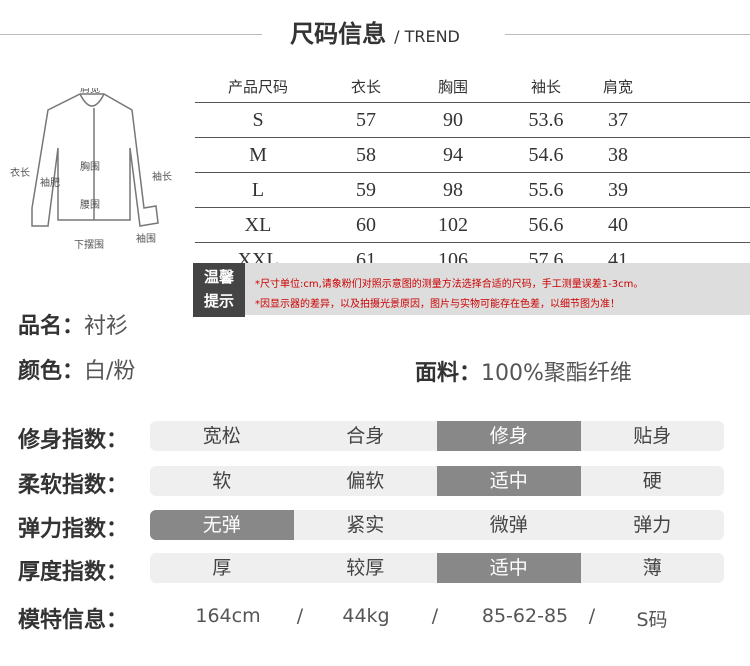 The width and height of the screenshot is (750, 666). I want to click on fabric-value: 100%聚酯纤维, so click(556, 373).